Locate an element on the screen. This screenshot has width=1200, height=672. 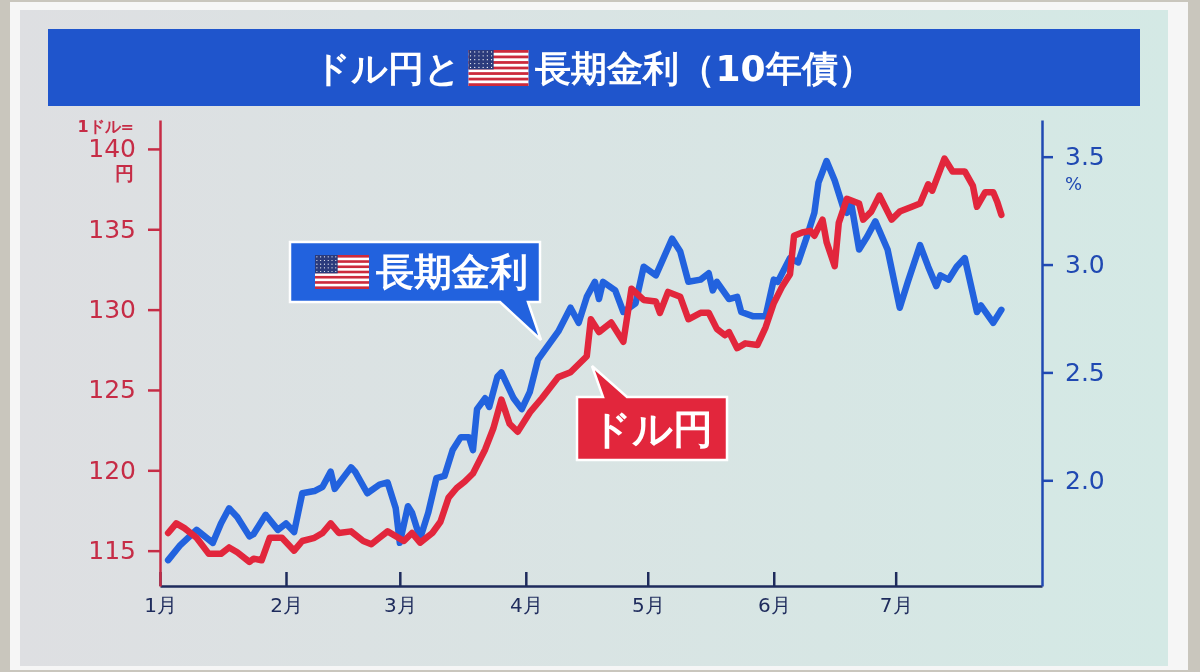
y2-tick-label: 2.5 is located at coordinates (1085, 372).